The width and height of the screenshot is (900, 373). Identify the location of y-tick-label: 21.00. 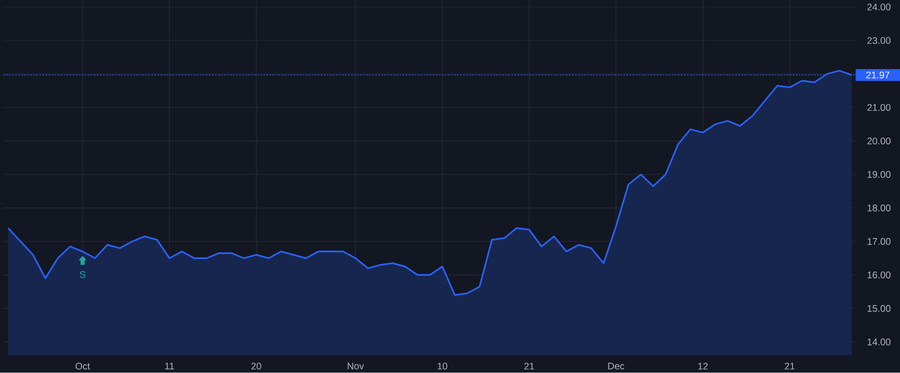
(878, 108).